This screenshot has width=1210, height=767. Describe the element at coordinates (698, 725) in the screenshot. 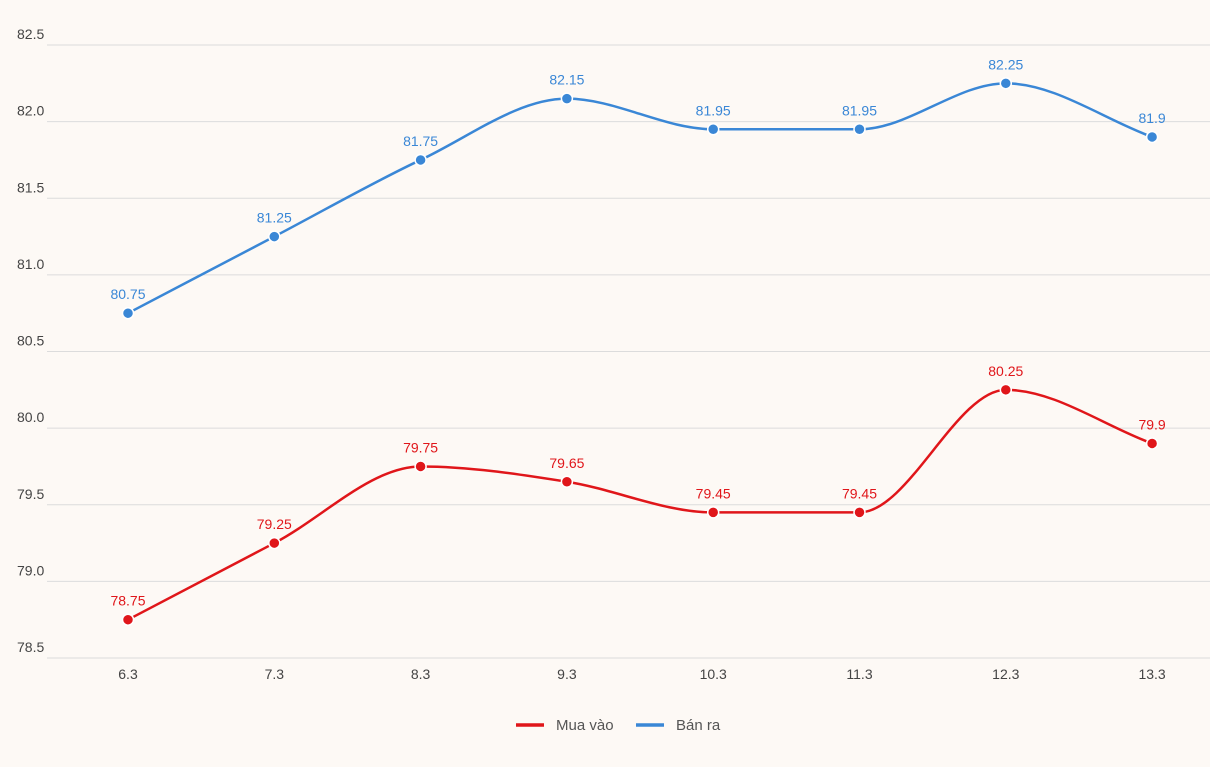

I see `legend-label: Bán ra` at that location.